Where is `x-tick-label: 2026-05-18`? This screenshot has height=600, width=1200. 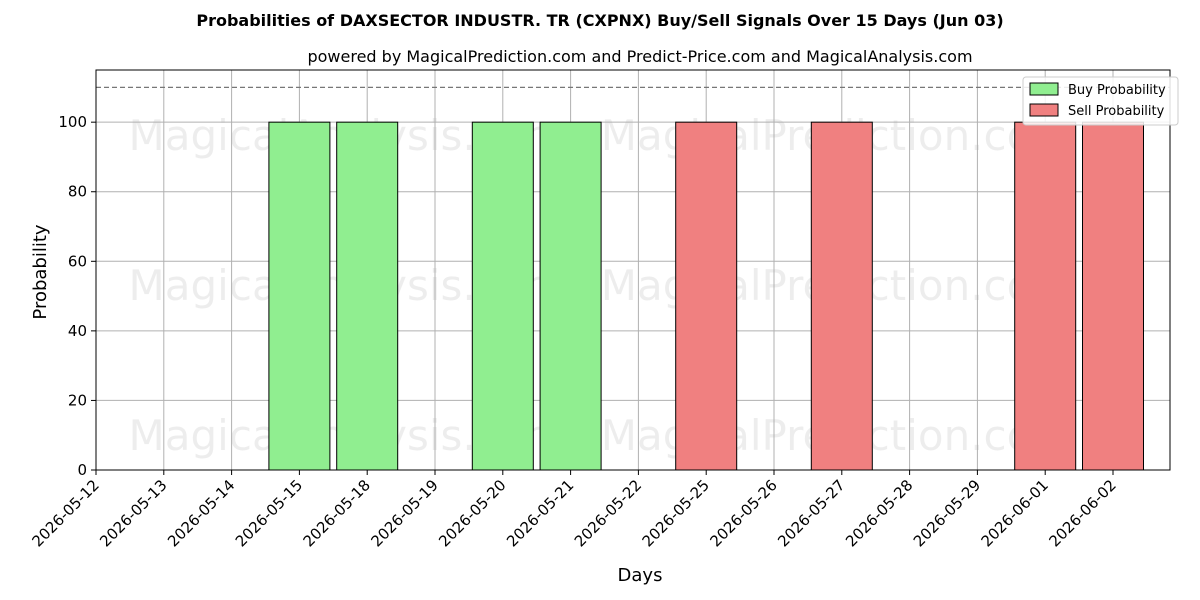 x-tick-label: 2026-05-18 is located at coordinates (337, 513).